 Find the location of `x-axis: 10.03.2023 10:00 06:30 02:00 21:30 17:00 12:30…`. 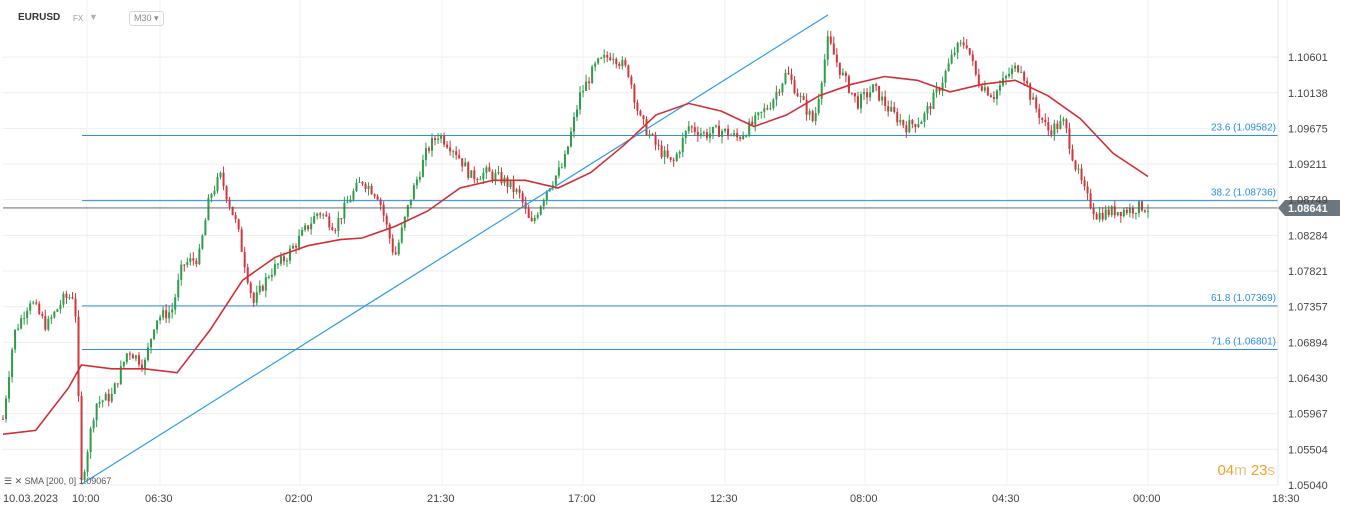

x-axis: 10.03.2023 10:00 06:30 02:00 21:30 17:00 12:30… is located at coordinates (651, 499).